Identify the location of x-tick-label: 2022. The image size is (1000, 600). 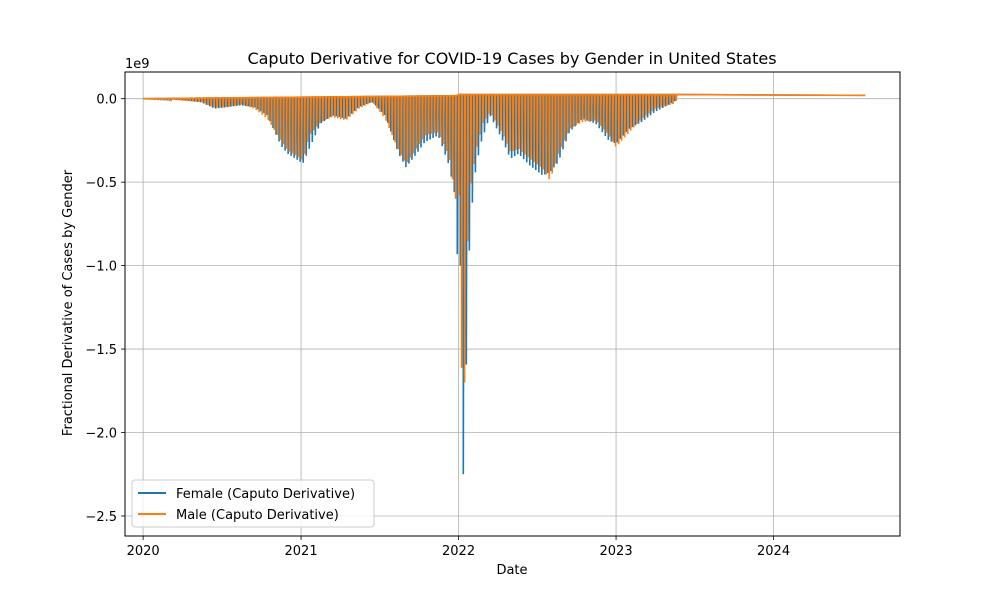
(458, 551).